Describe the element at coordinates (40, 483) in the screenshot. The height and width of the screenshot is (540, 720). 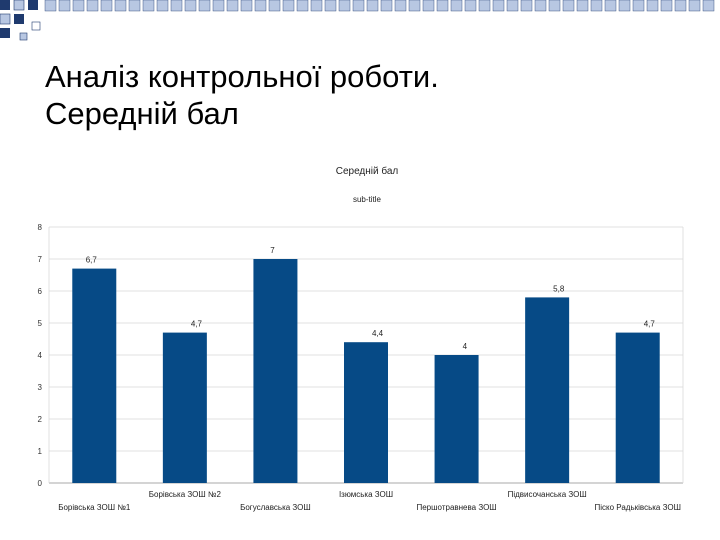
I see `y-tick-label: 0` at that location.